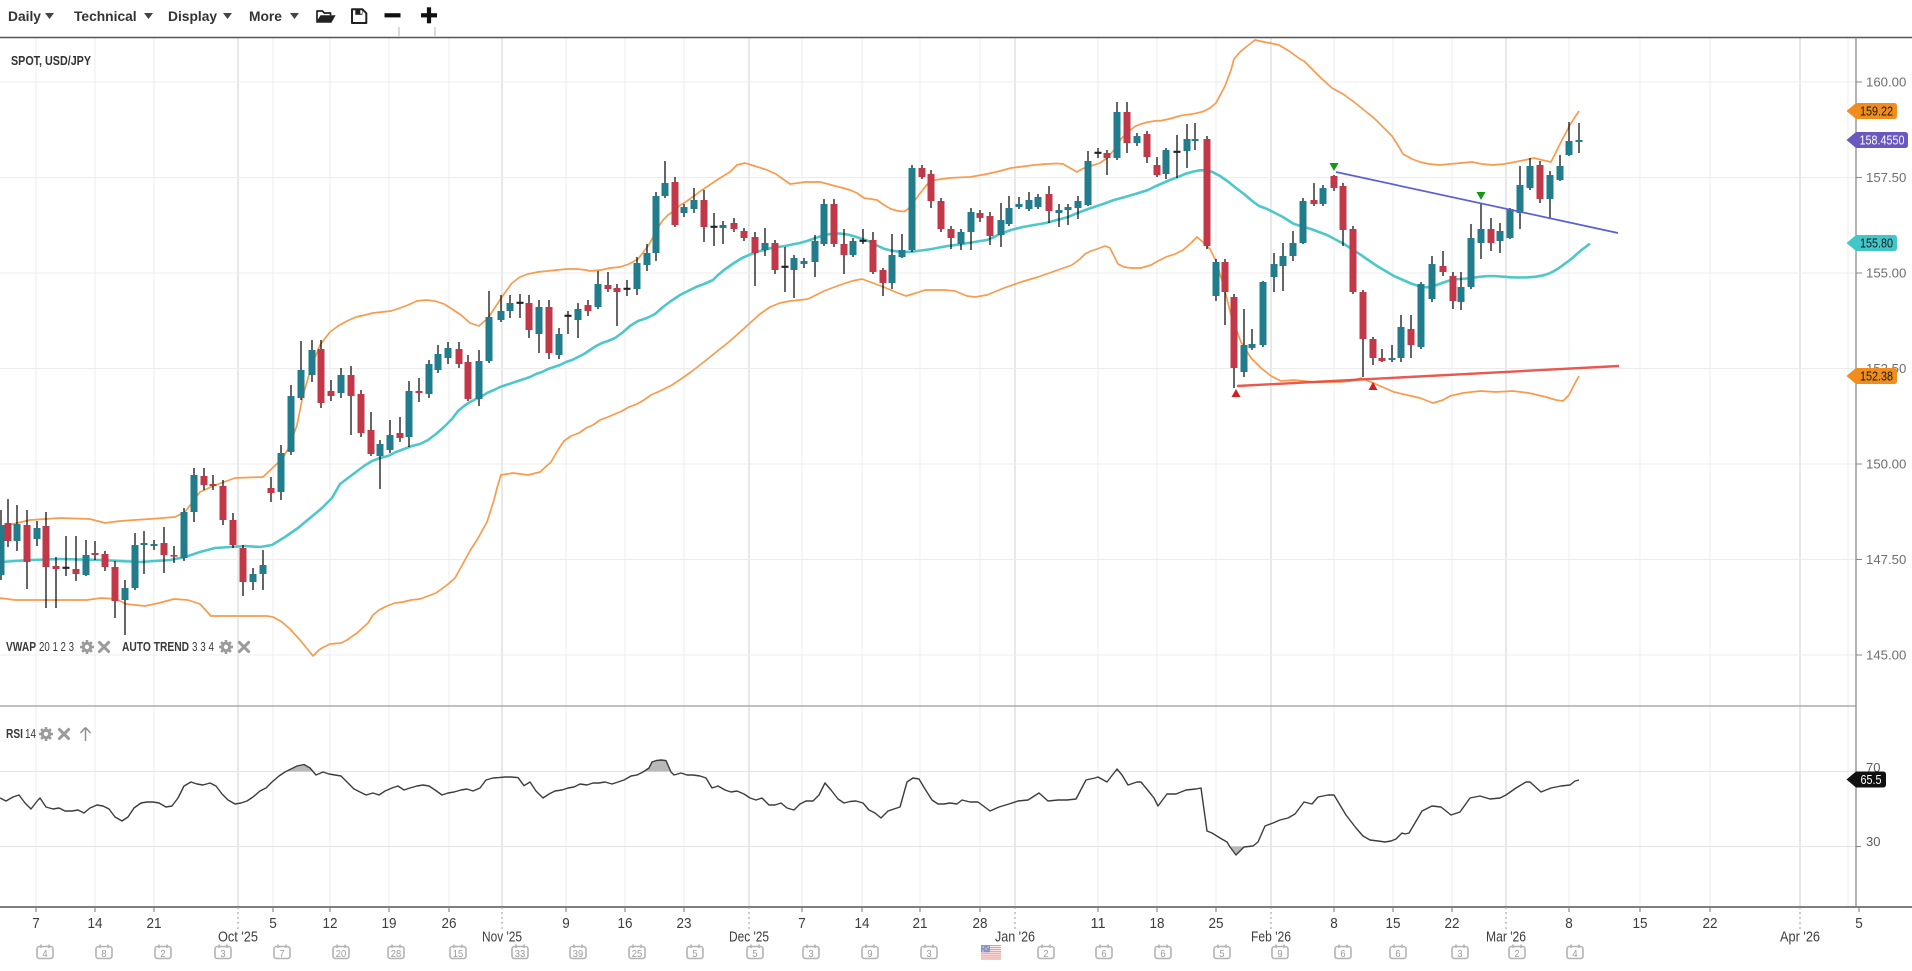 This screenshot has height=971, width=1912. What do you see at coordinates (449, 923) in the screenshot?
I see `svg-text: 26` at bounding box center [449, 923].